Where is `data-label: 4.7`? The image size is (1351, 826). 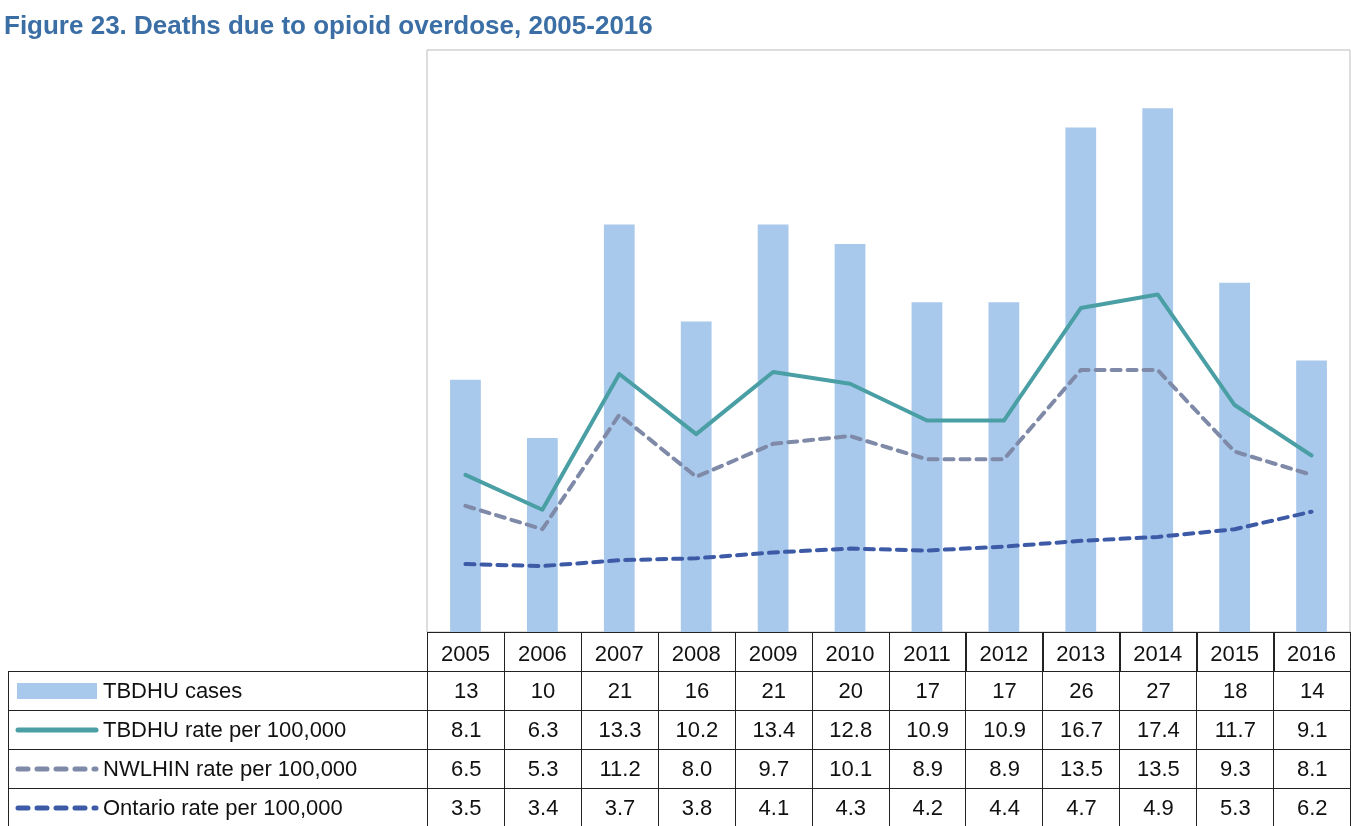
data-label: 4.7 is located at coordinates (1081, 807).